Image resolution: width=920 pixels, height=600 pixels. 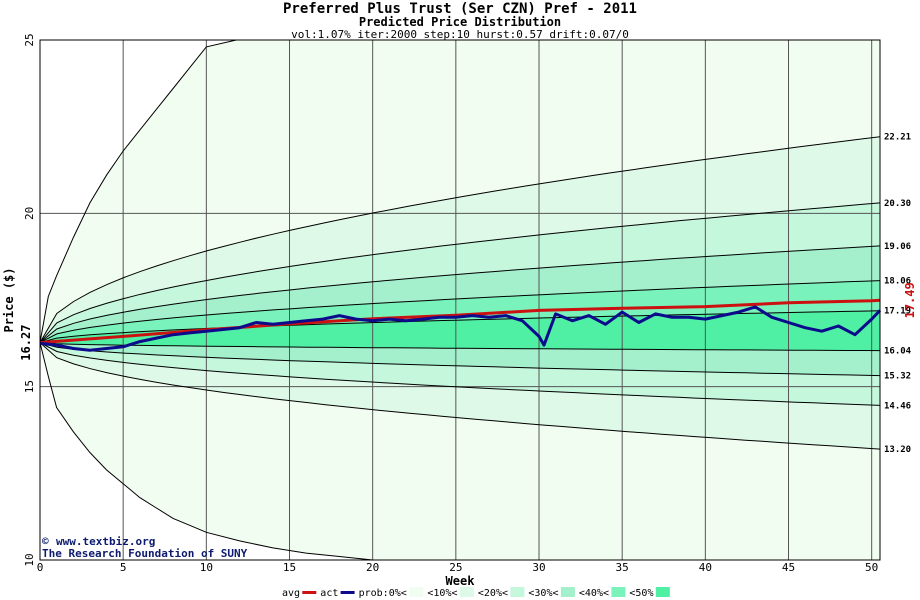 I want to click on legend-label: <50%, so click(x=641, y=593).